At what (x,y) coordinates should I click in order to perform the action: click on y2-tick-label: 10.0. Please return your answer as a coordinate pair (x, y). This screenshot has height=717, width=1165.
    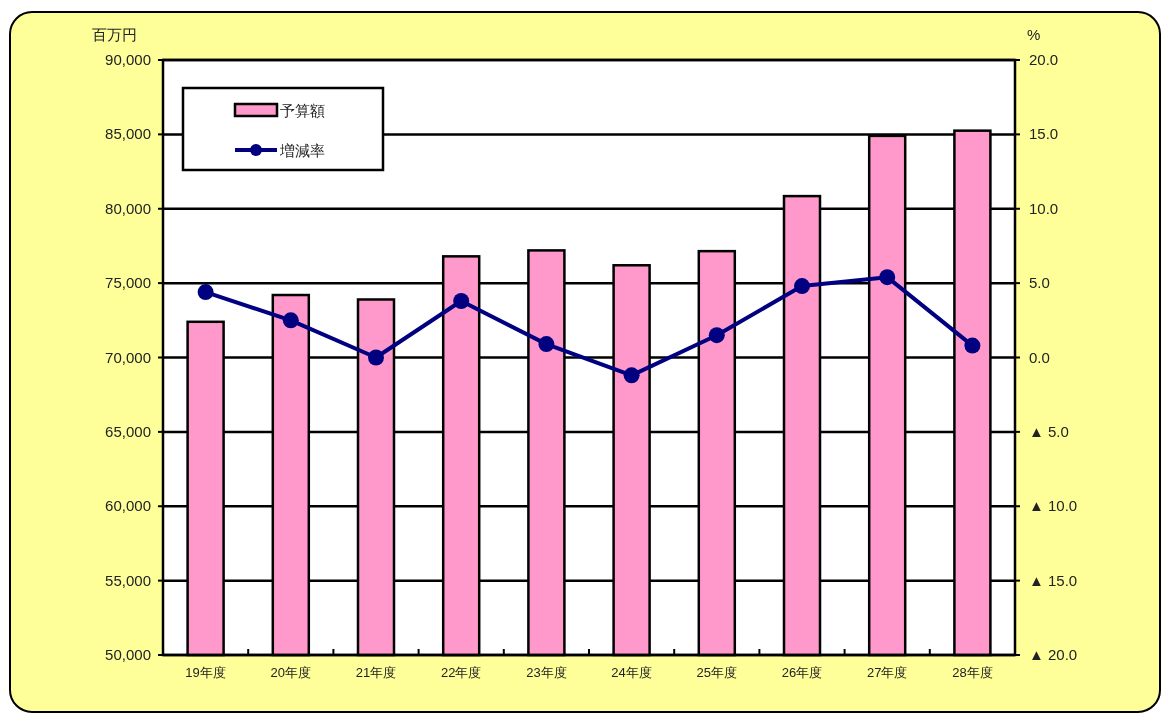
    Looking at the image, I should click on (1044, 208).